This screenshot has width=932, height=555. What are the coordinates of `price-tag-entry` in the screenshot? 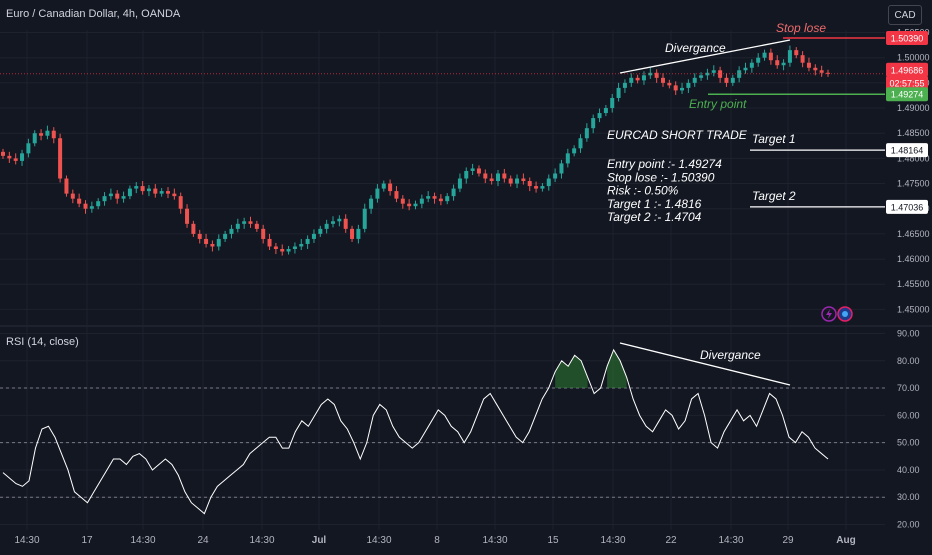 It's located at (907, 94).